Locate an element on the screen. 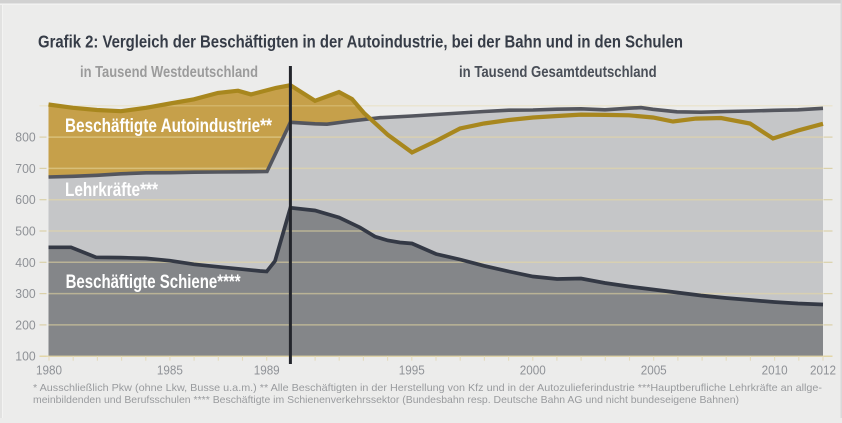 This screenshot has height=423, width=842. svg-text: Beschäftigte Schiene**** is located at coordinates (153, 282).